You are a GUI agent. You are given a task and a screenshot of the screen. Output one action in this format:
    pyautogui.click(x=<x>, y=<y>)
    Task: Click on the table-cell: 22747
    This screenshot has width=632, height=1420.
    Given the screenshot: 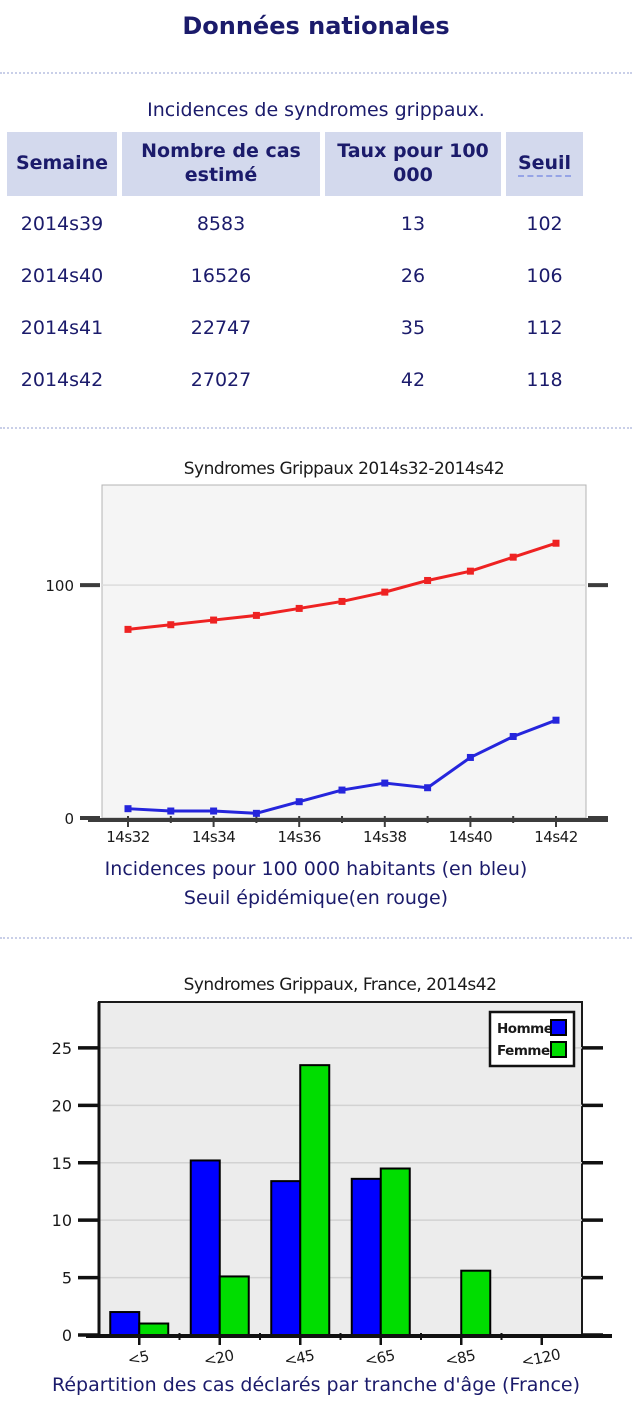 What is the action you would take?
    pyautogui.click(x=221, y=328)
    